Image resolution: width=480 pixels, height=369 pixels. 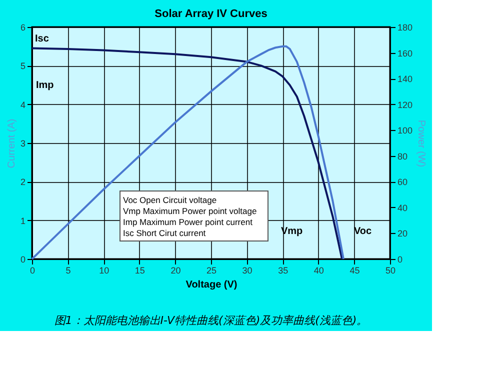 I want to click on y-tick-label: 1, so click(x=23, y=221).